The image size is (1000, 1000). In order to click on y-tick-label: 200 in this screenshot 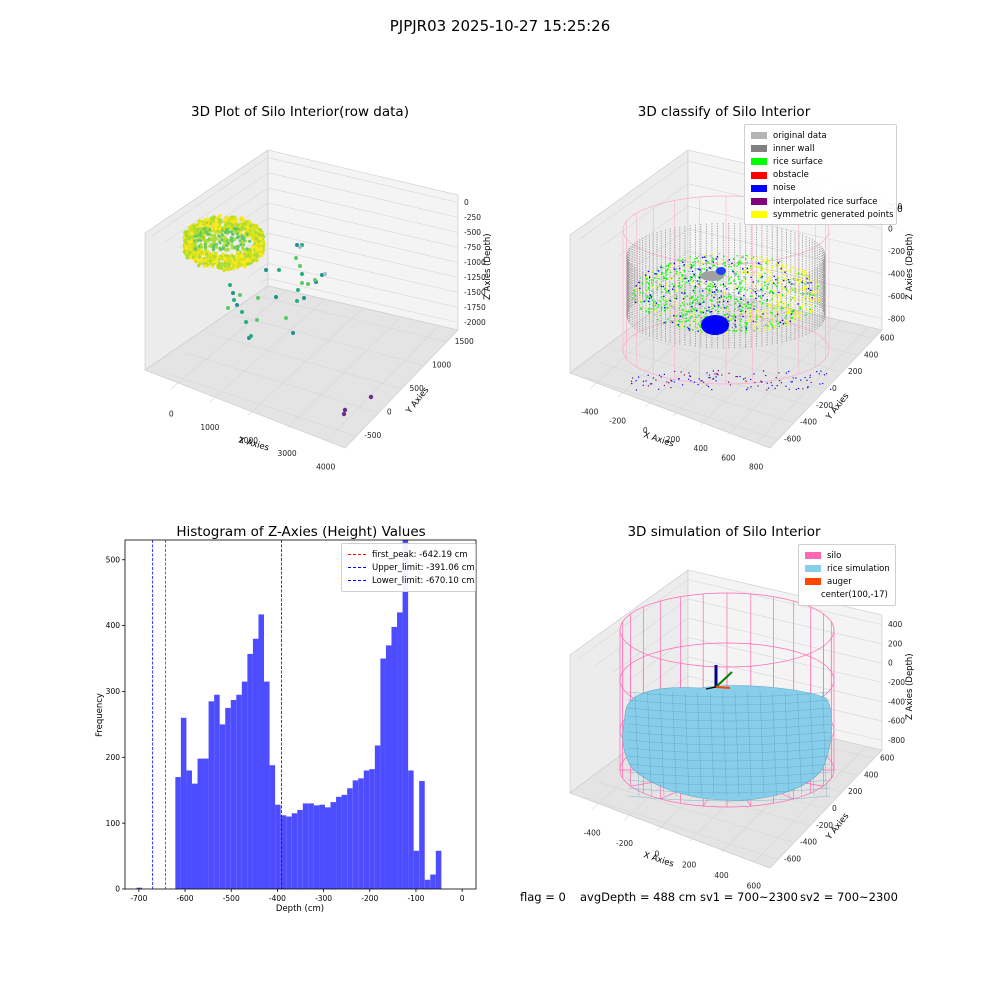, I will do `click(855, 791)`.